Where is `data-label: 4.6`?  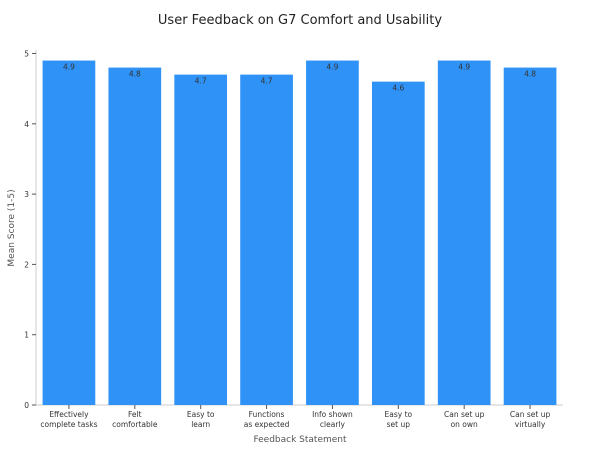 data-label: 4.6 is located at coordinates (398, 88).